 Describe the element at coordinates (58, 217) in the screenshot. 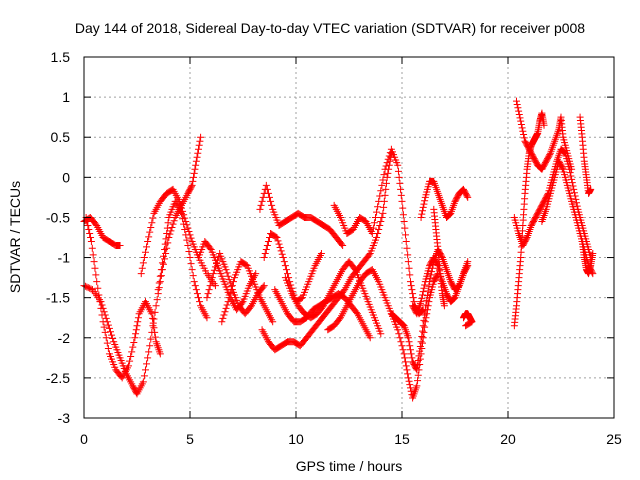

I see `y-tick-label: -0.5` at that location.